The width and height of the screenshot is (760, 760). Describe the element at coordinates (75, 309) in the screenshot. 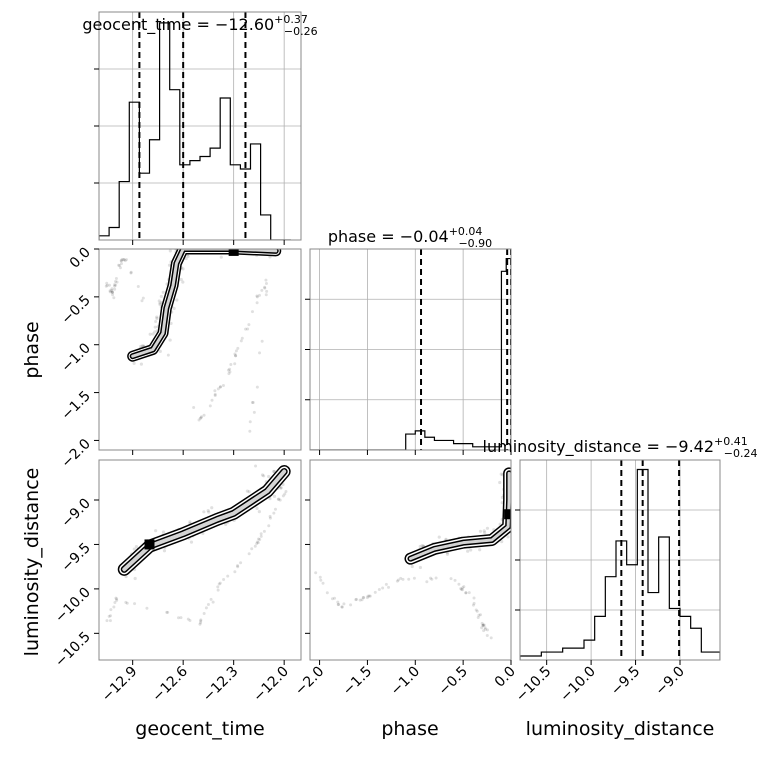

I see `y-tick-label: −0.5` at that location.